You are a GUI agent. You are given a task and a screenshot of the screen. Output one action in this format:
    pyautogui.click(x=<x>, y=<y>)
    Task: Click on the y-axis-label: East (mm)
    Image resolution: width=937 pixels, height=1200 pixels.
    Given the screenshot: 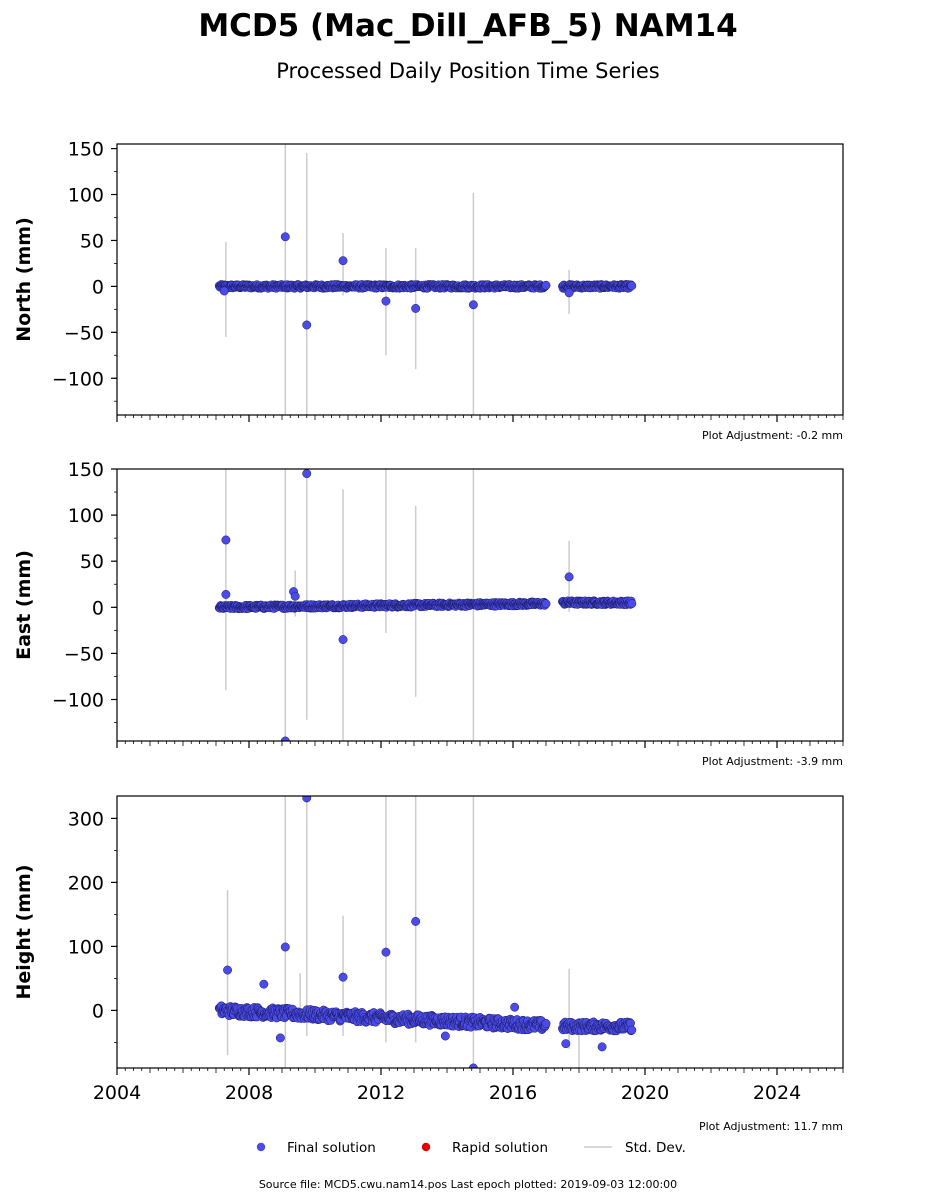 What is the action you would take?
    pyautogui.click(x=24, y=605)
    